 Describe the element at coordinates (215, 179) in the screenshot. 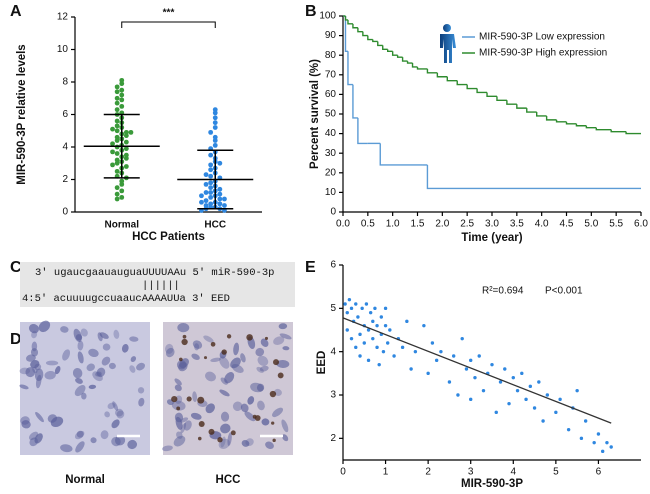

I see `error-bar` at that location.